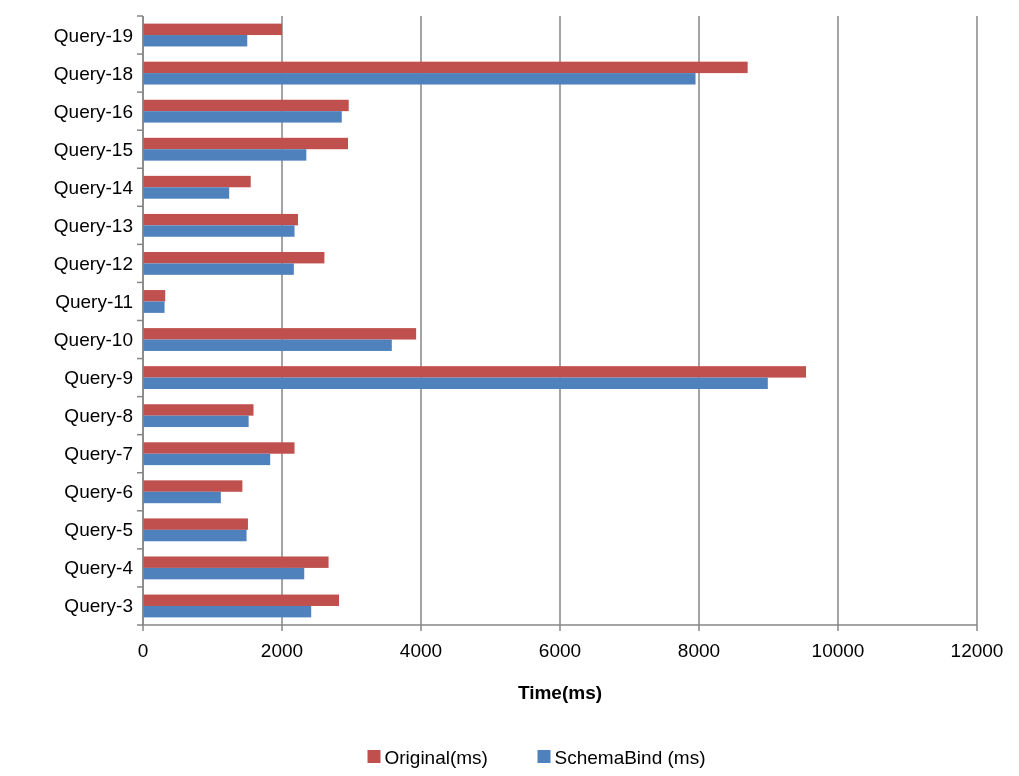 The width and height of the screenshot is (1019, 776). What do you see at coordinates (699, 650) in the screenshot?
I see `x-tick-label: 8000` at bounding box center [699, 650].